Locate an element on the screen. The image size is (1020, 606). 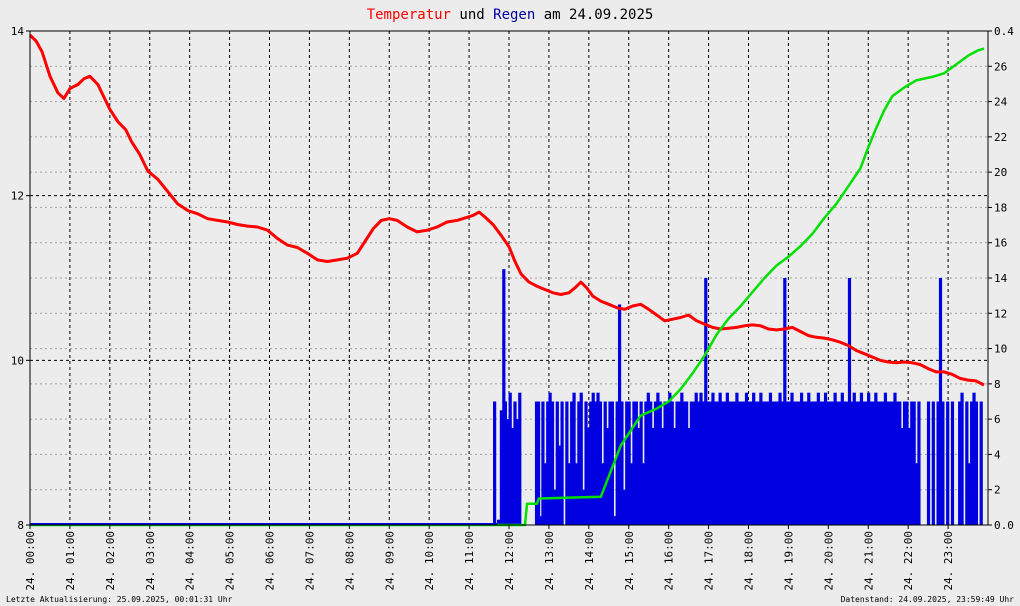
x-axis-tick-label: 24. 09:00 is located at coordinates (389, 561).